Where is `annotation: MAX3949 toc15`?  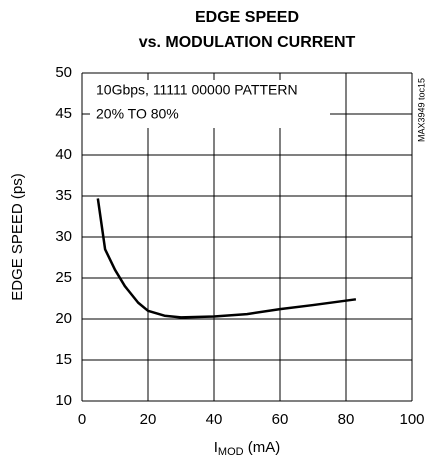 annotation: MAX3949 toc15 is located at coordinates (421, 110).